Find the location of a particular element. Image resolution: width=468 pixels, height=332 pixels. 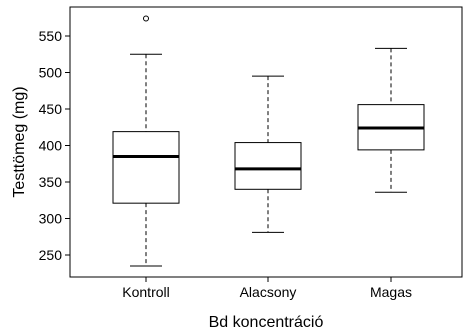

y-tick-label: 250 is located at coordinates (51, 255).